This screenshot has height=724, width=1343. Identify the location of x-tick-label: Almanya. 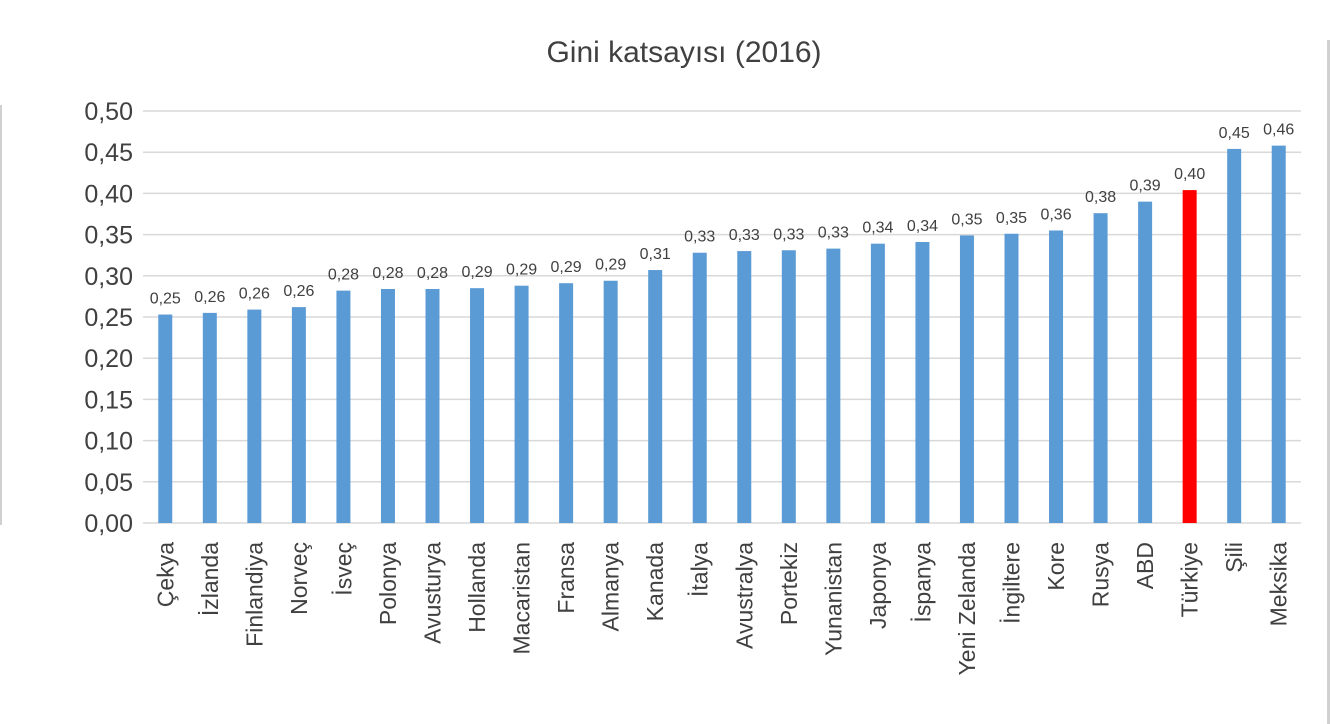
(611, 587).